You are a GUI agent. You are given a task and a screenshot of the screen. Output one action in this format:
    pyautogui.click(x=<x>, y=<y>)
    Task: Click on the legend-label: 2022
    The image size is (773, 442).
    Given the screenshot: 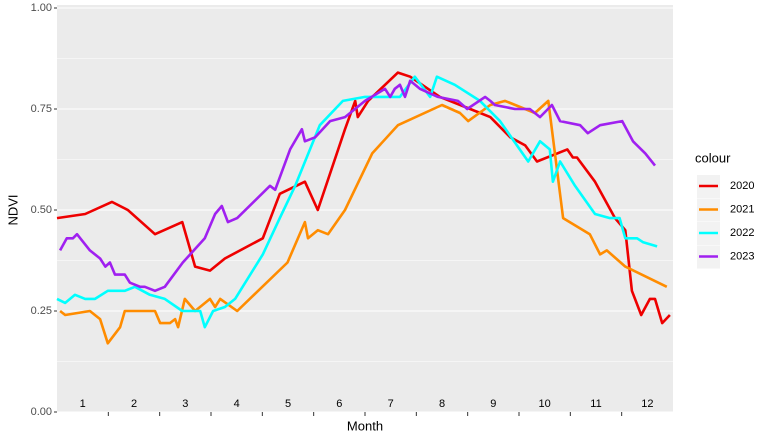 What is the action you would take?
    pyautogui.click(x=742, y=233)
    